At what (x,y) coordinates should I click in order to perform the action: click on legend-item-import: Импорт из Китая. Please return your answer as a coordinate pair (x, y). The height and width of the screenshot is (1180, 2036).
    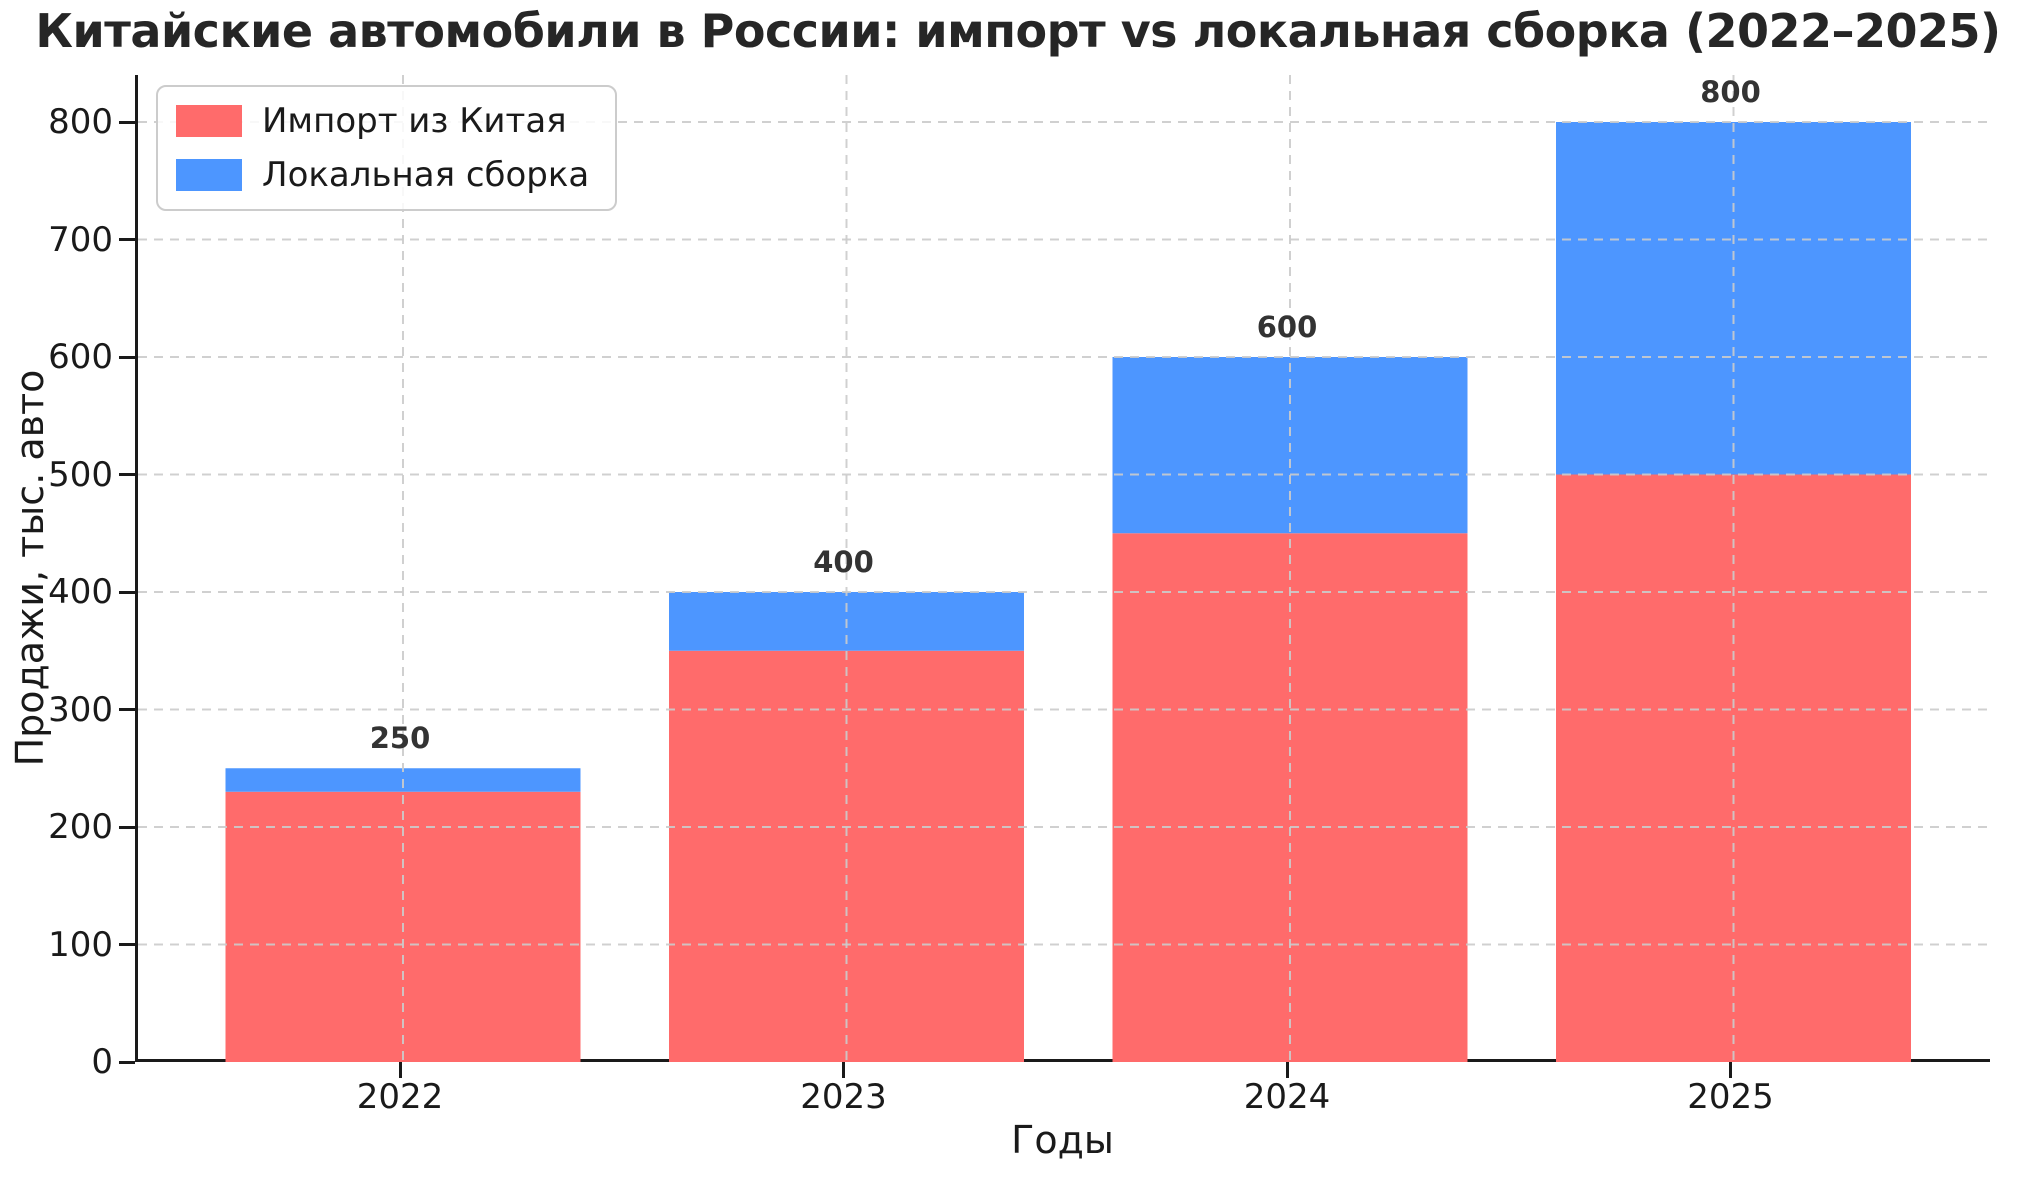
    Looking at the image, I should click on (382, 121).